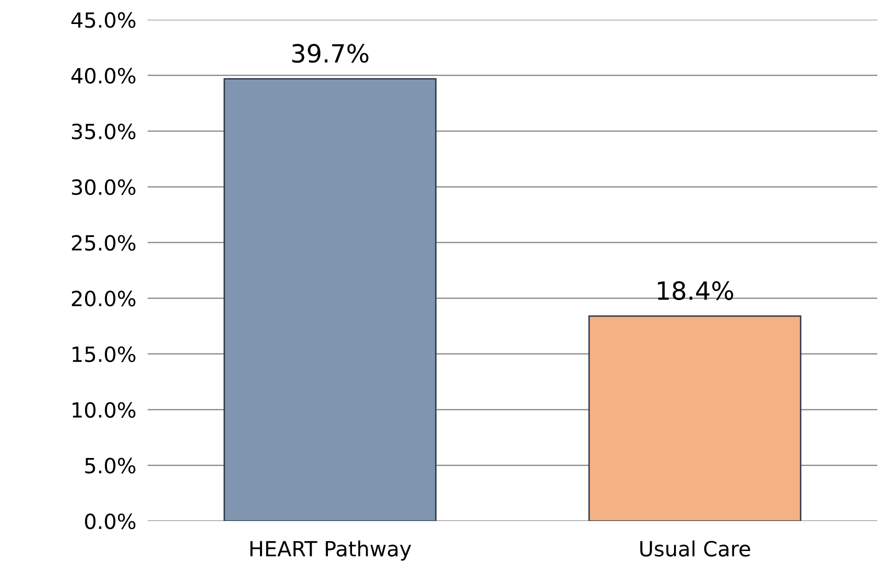  Describe the element at coordinates (330, 53) in the screenshot. I see `data-label: 39.7%` at that location.